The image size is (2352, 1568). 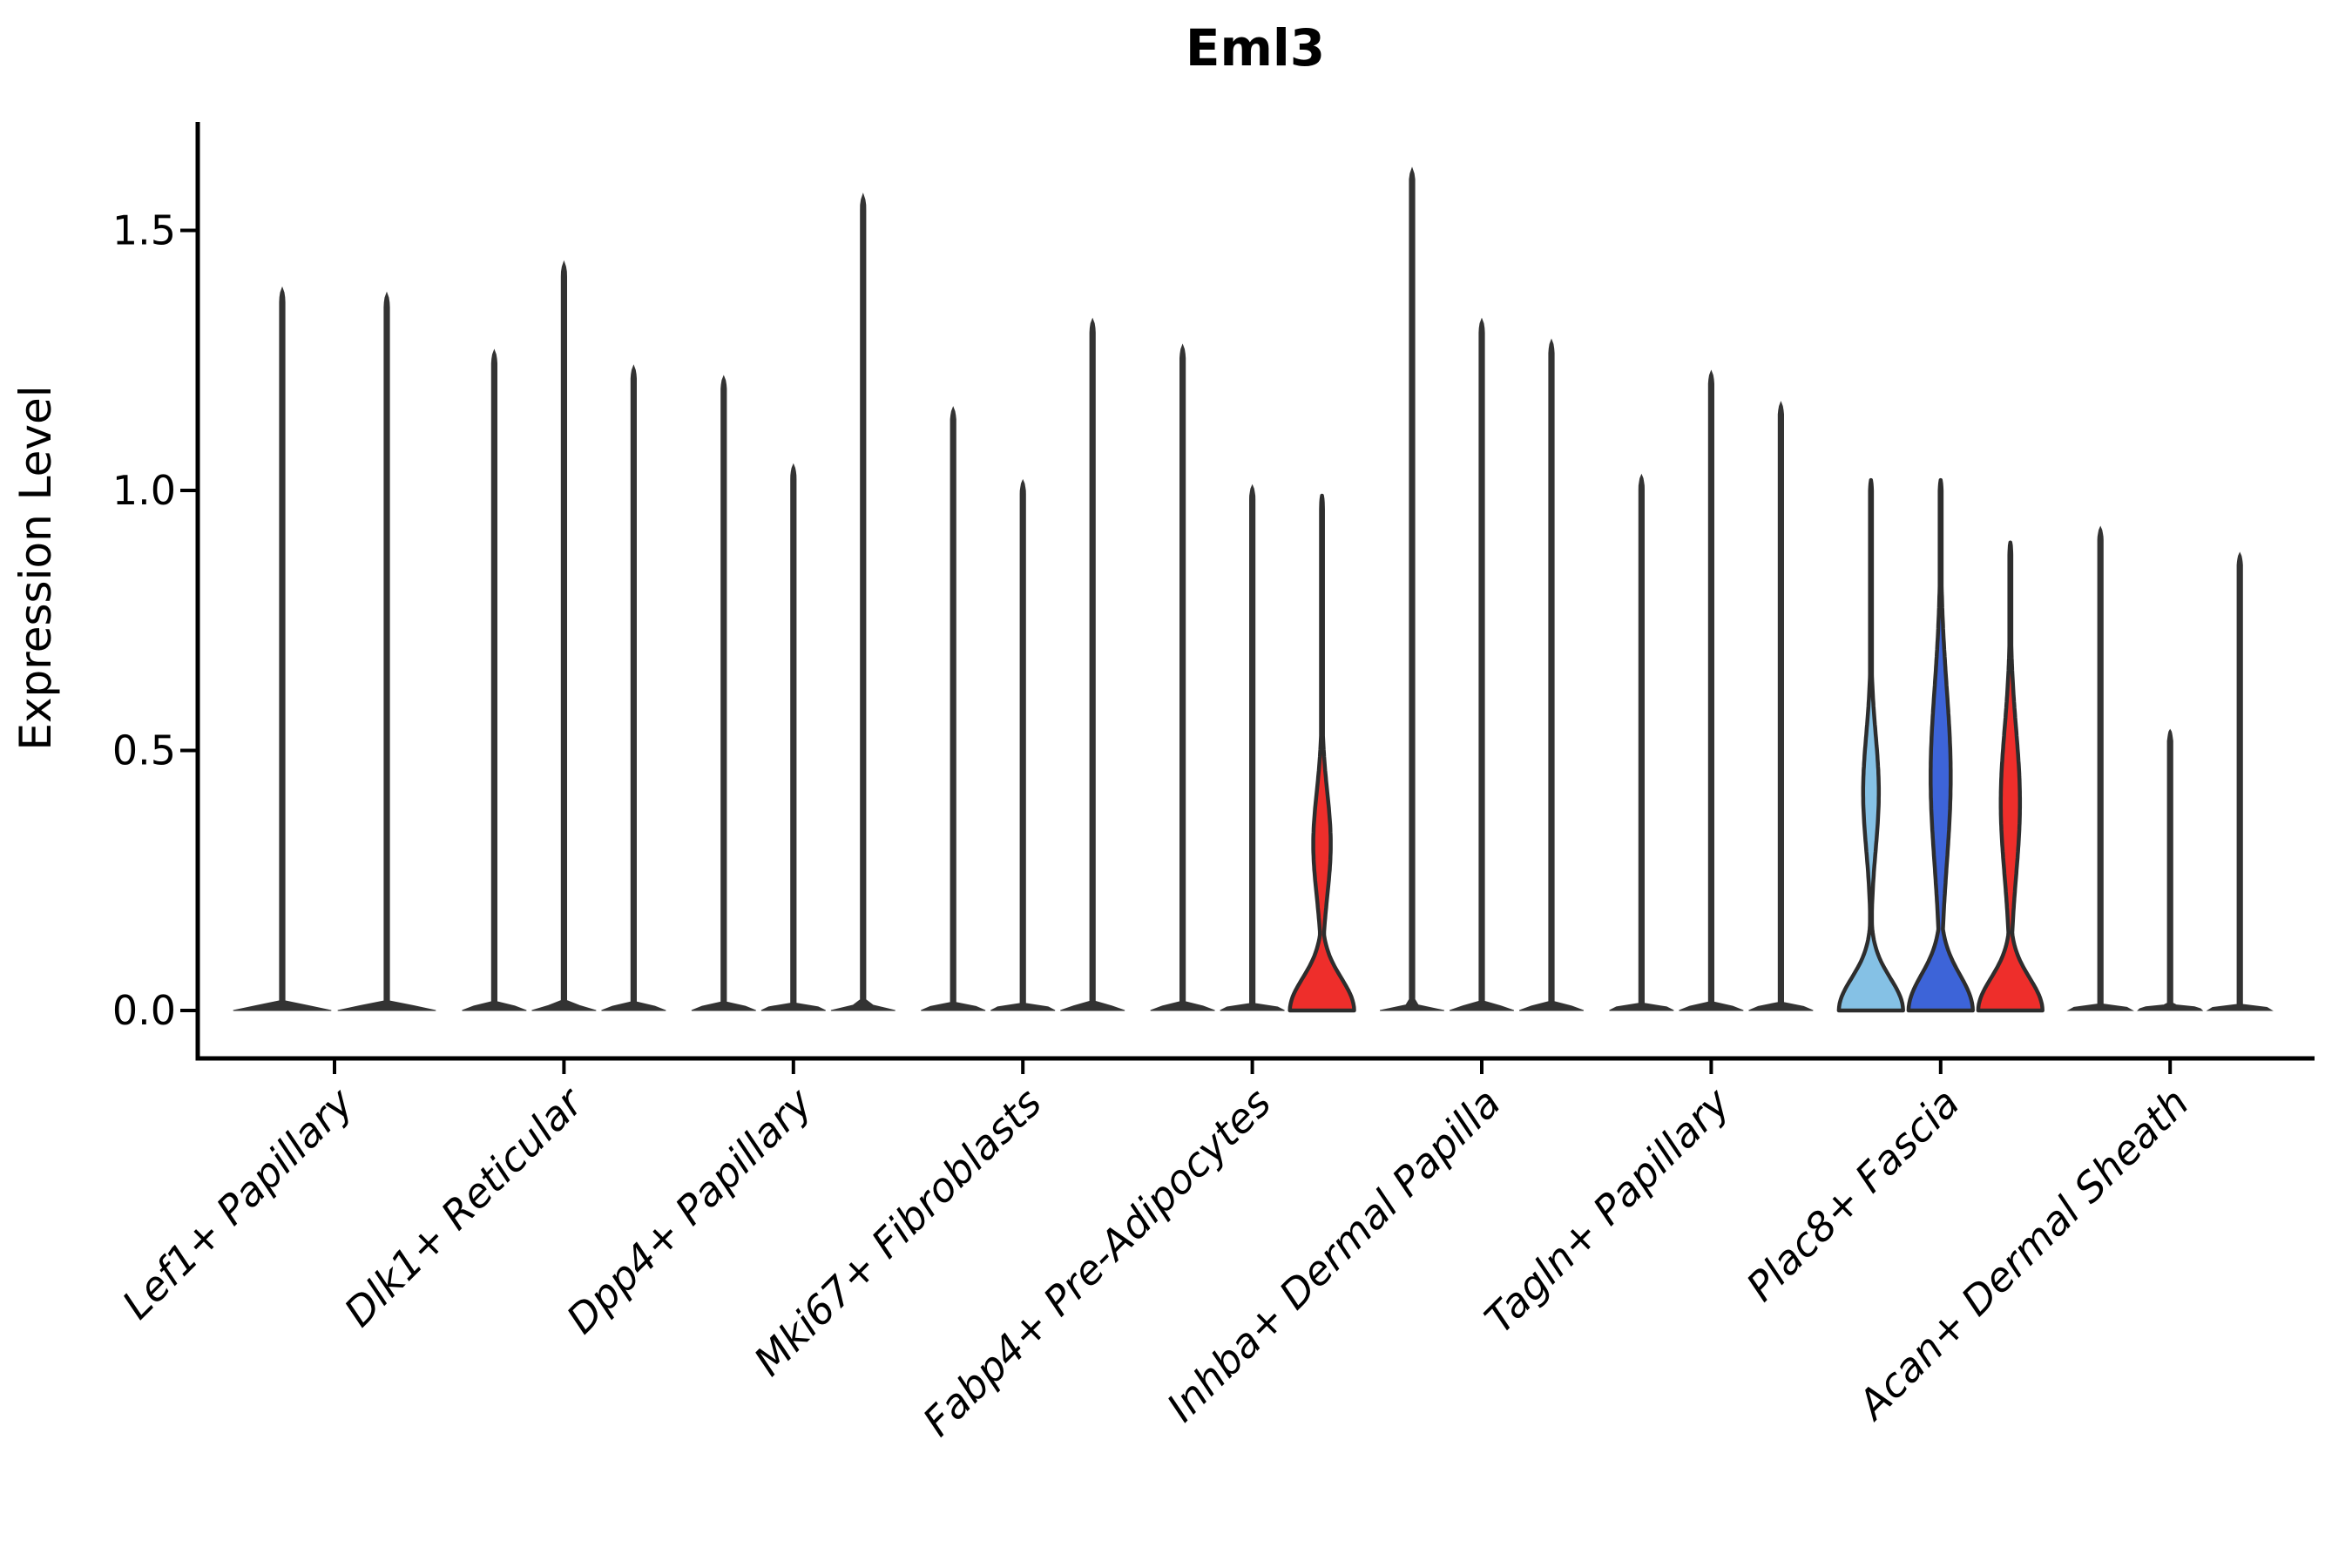 What do you see at coordinates (465, 1206) in the screenshot?
I see `x-tick-label: Dlk1+ Reticular` at bounding box center [465, 1206].